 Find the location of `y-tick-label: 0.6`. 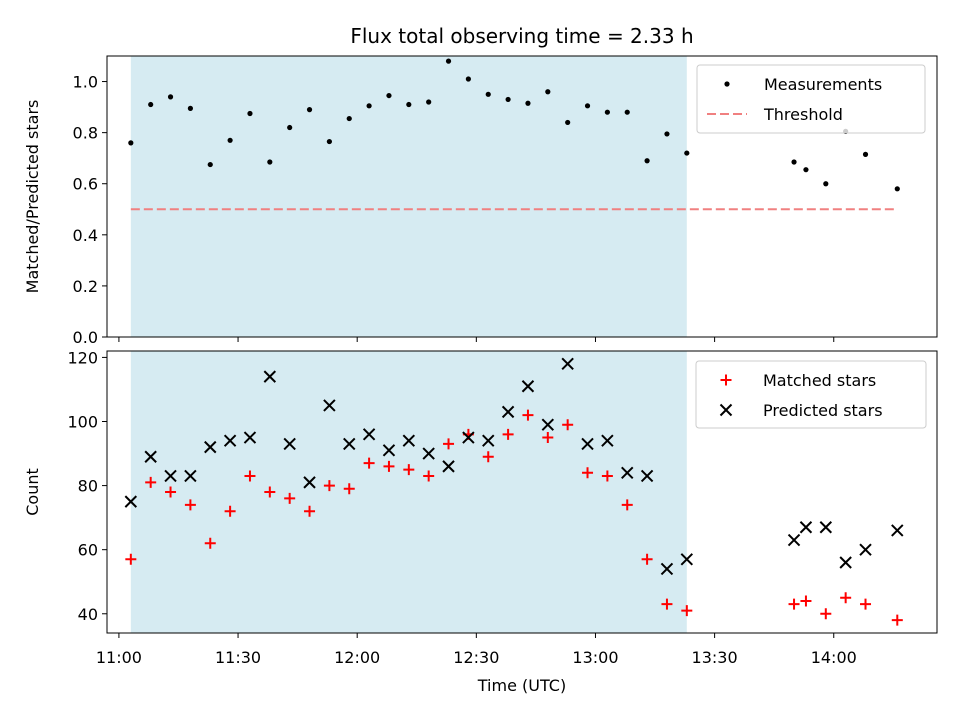

y-tick-label: 0.6 is located at coordinates (85, 184).